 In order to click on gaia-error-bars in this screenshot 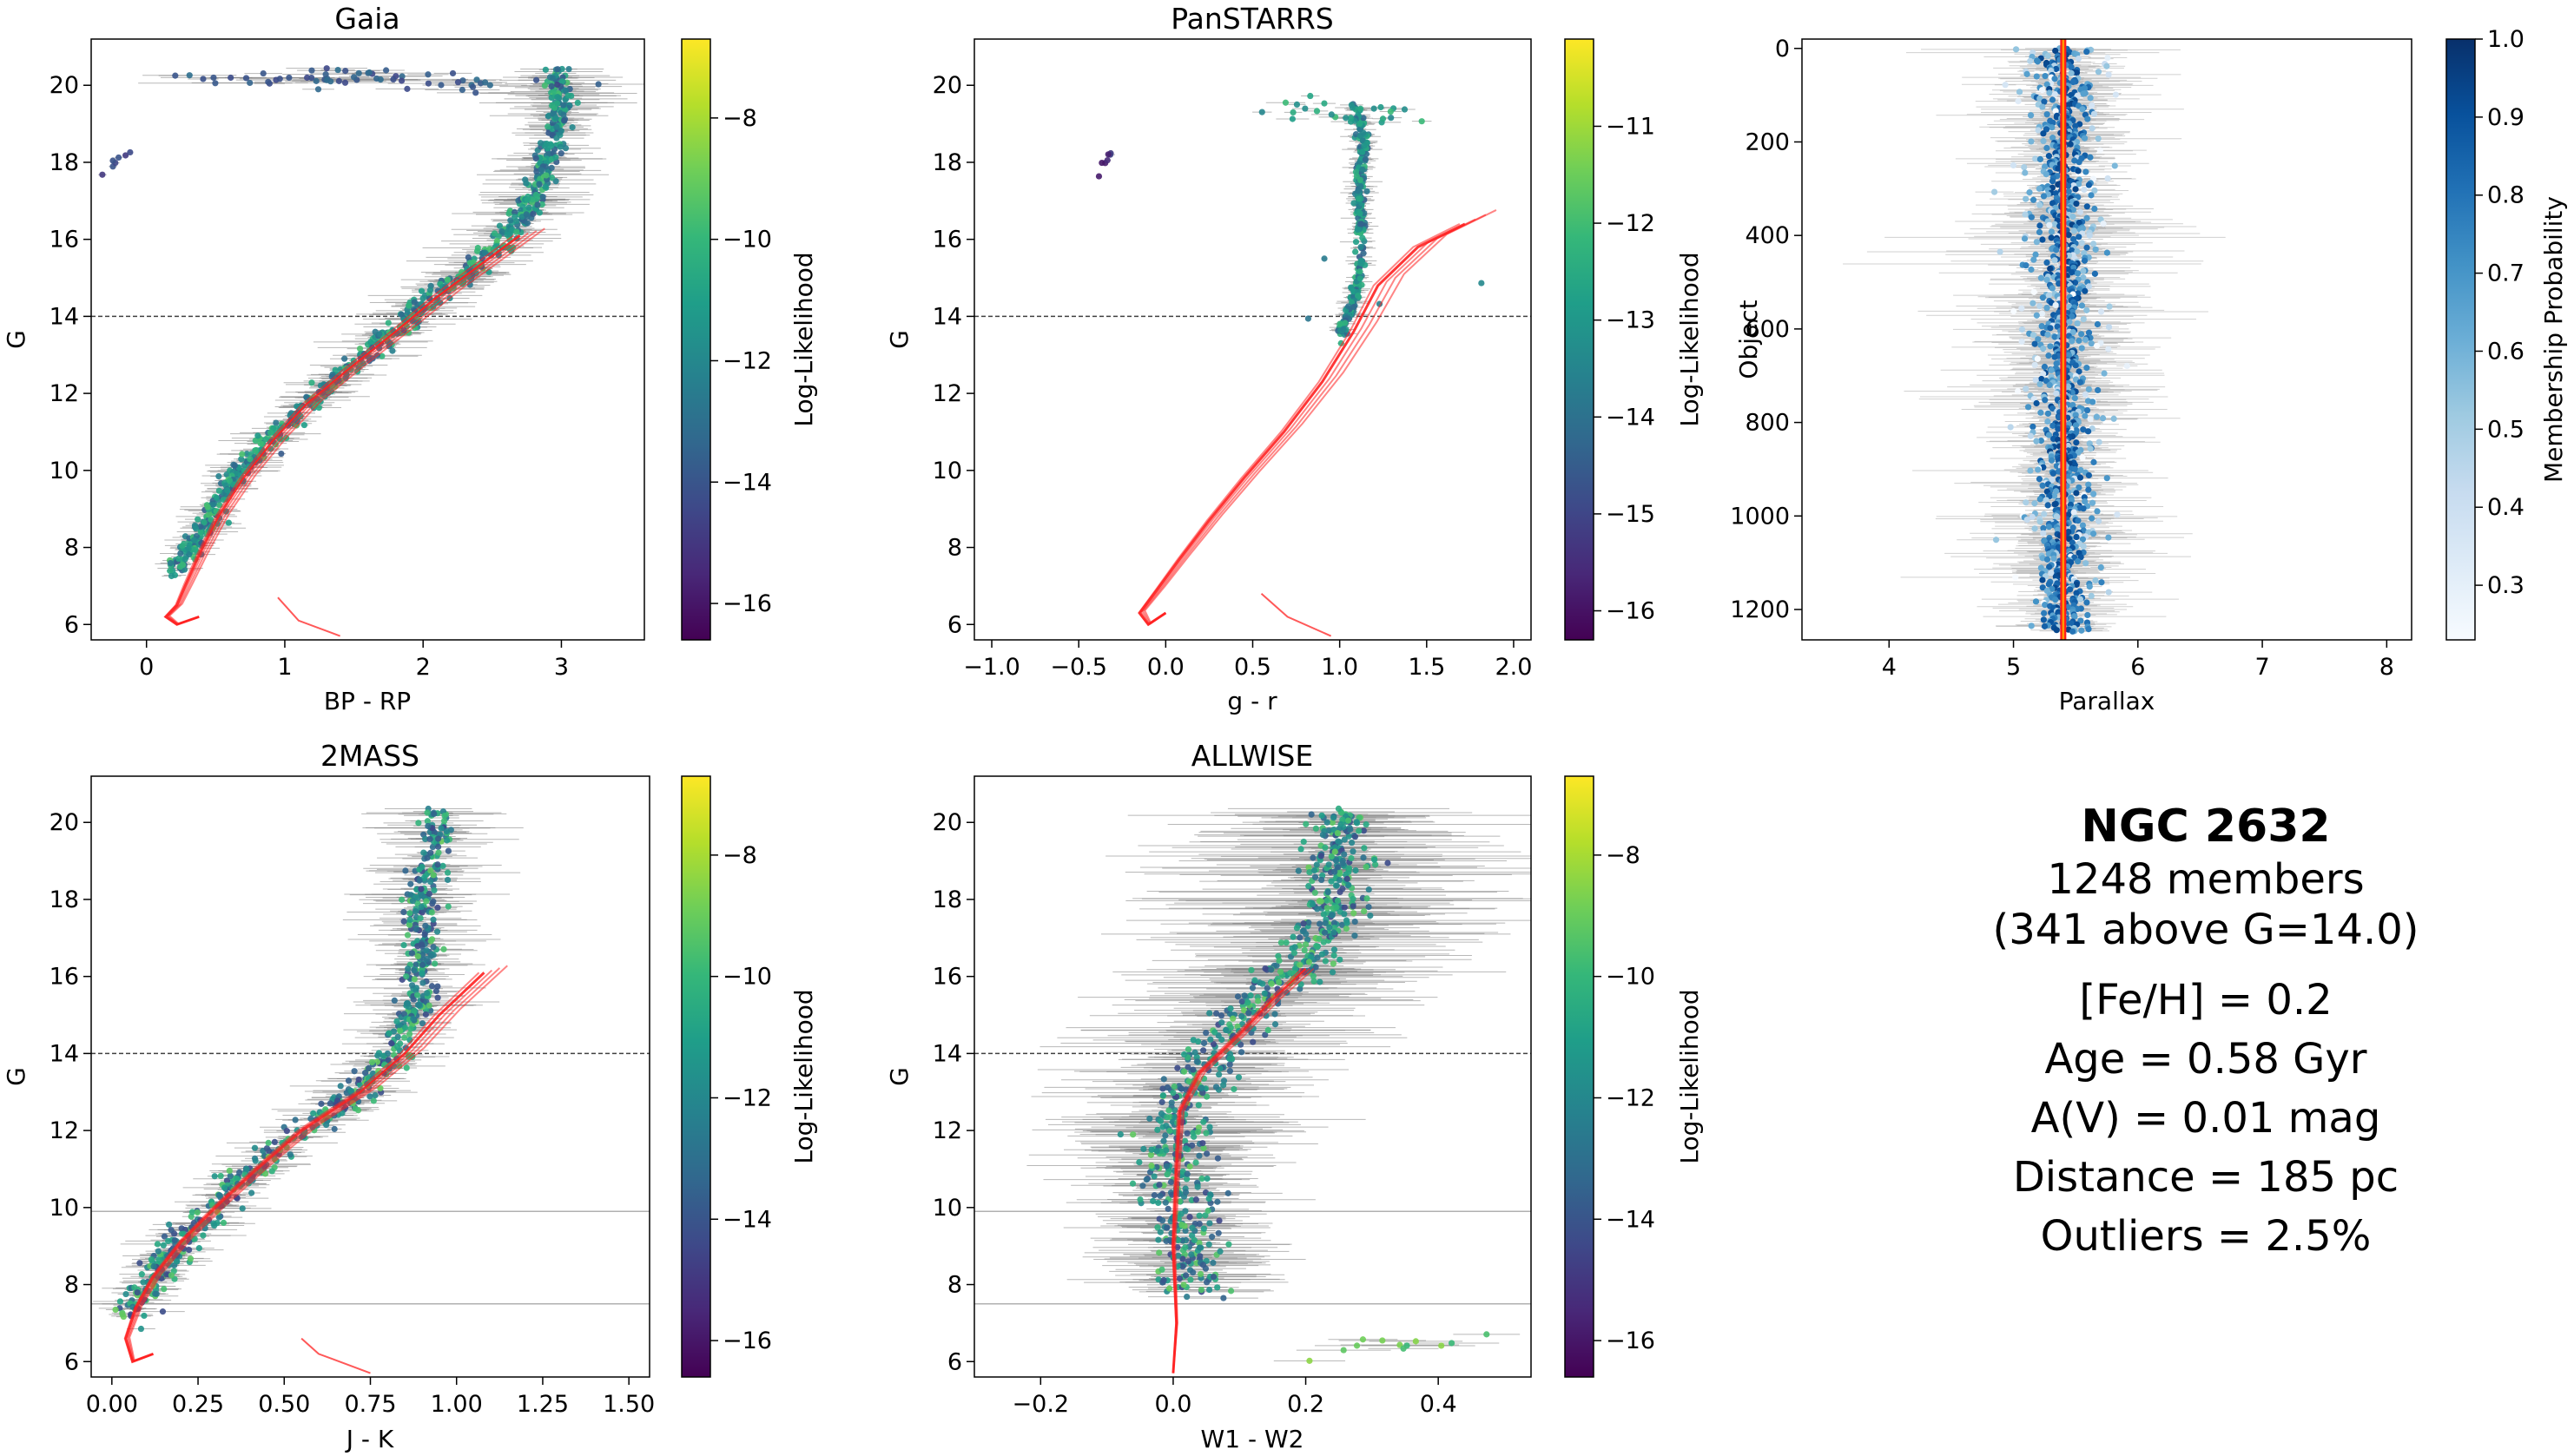, I will do `click(371, 322)`.